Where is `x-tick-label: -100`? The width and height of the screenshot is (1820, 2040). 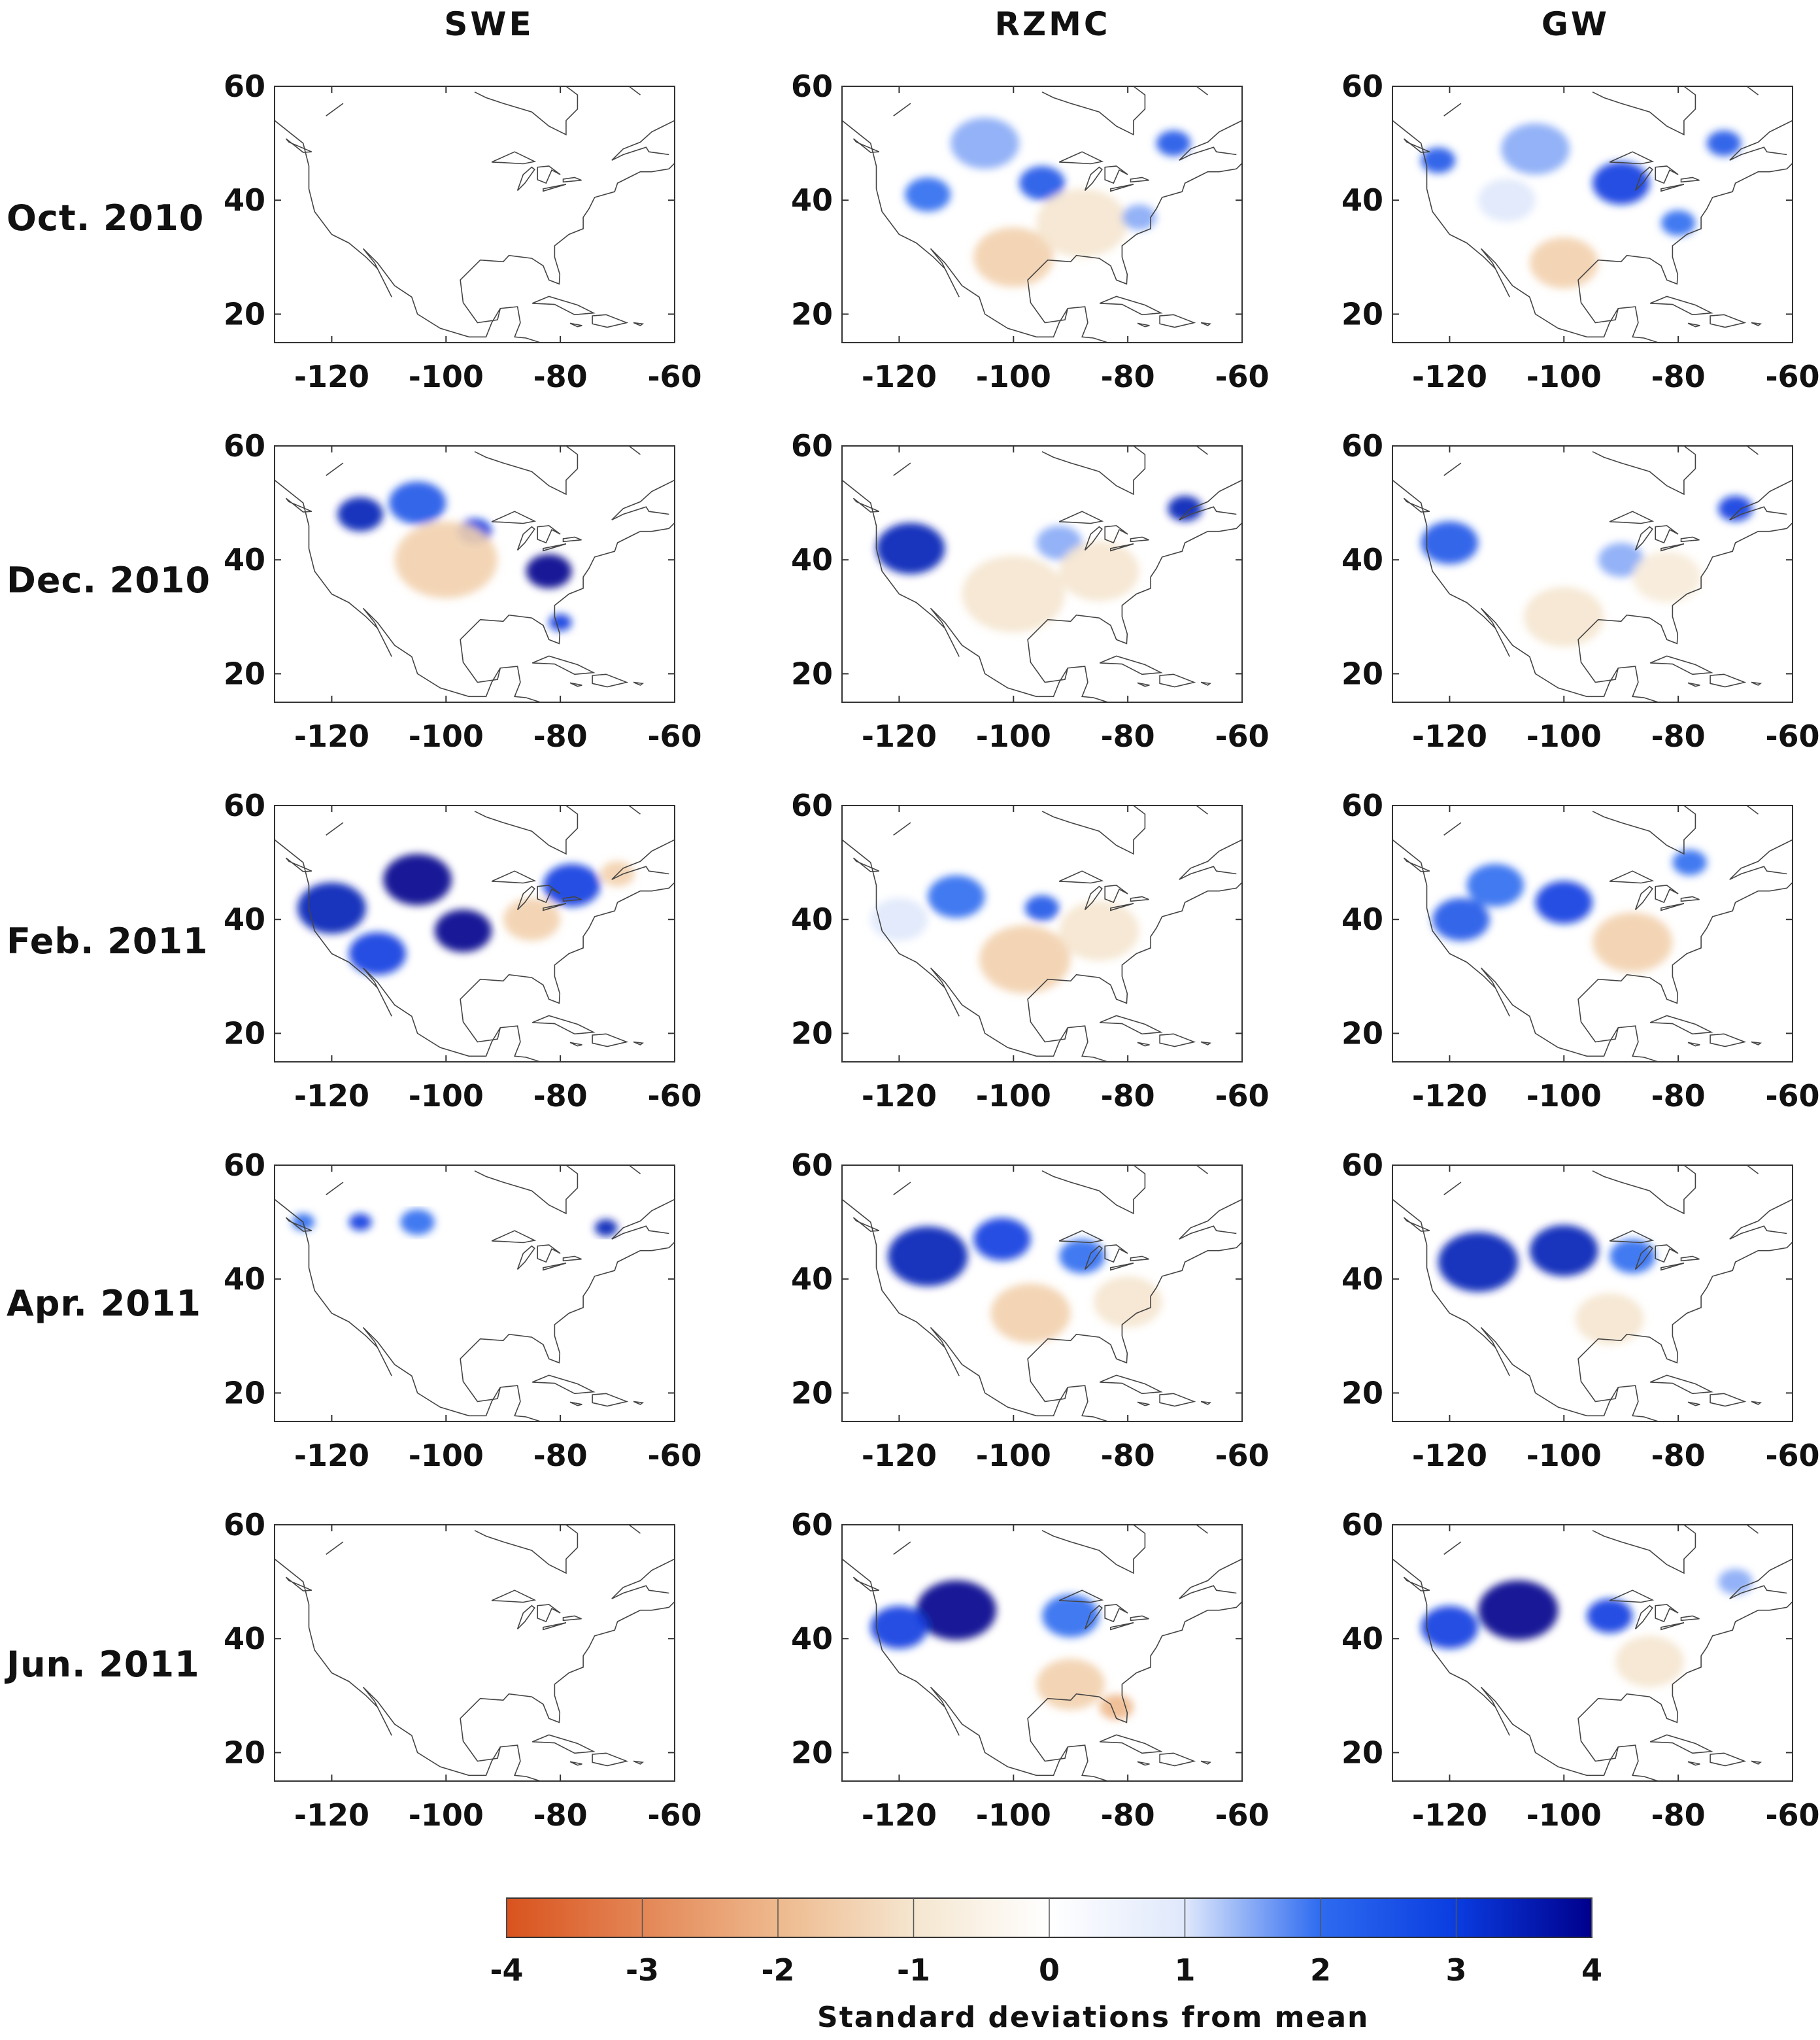
x-tick-label: -100 is located at coordinates (1013, 1096).